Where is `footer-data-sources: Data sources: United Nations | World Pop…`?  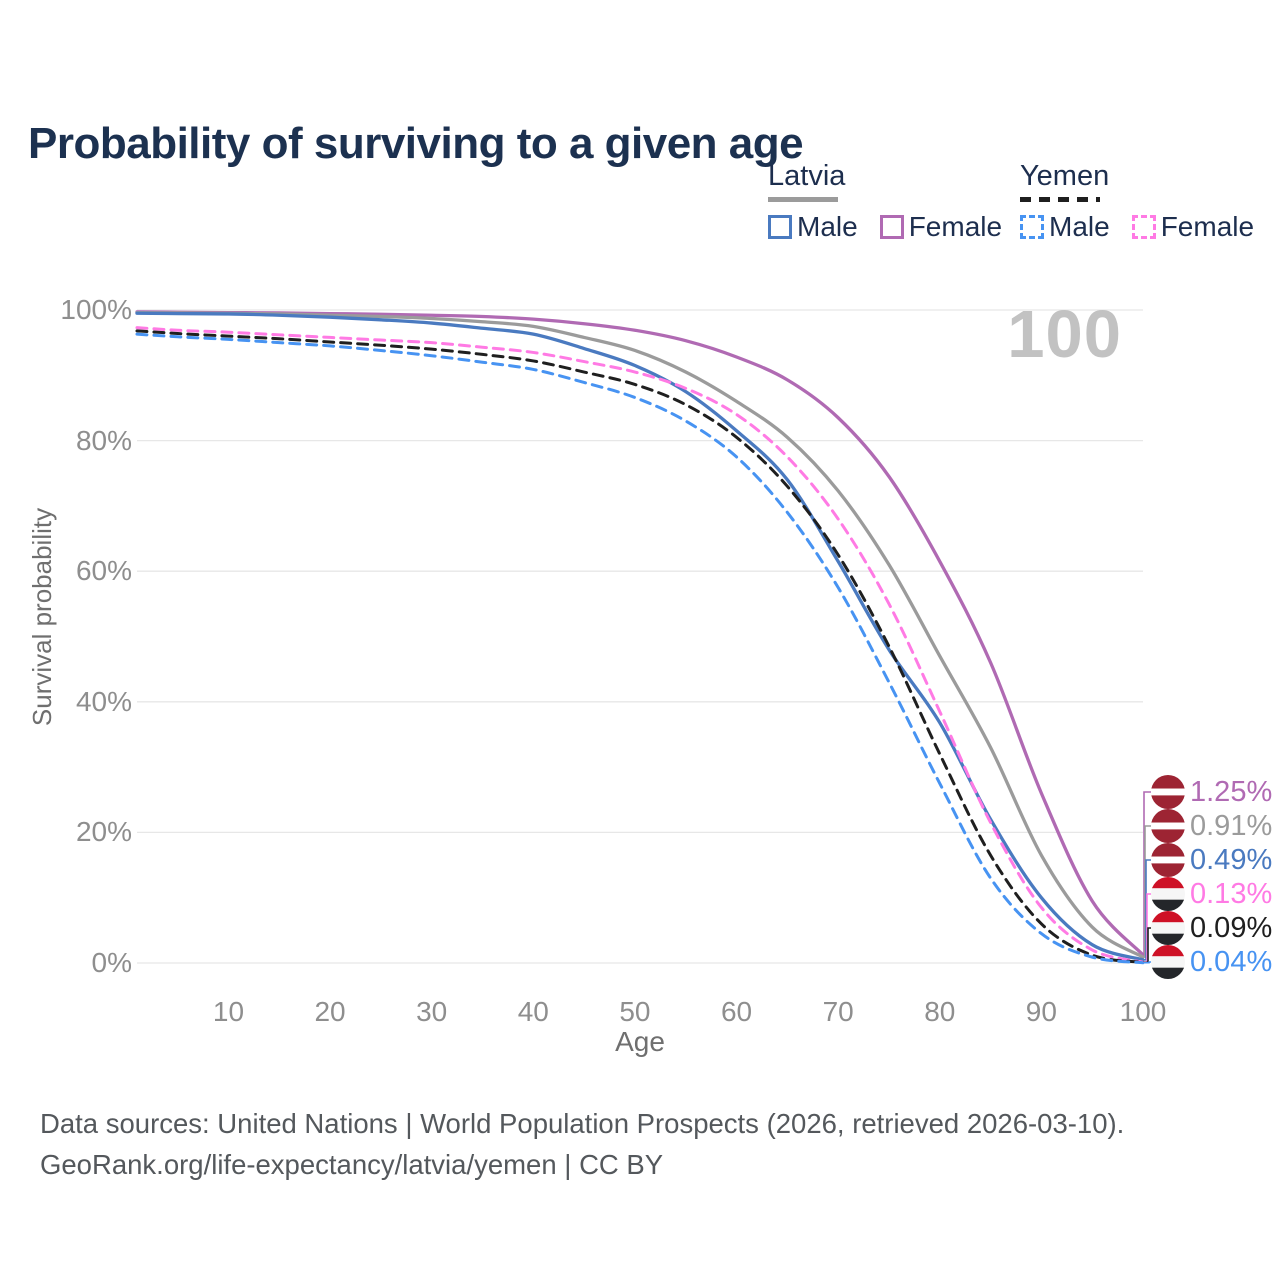
footer-data-sources: Data sources: United Nations | World Pop… is located at coordinates (582, 1123).